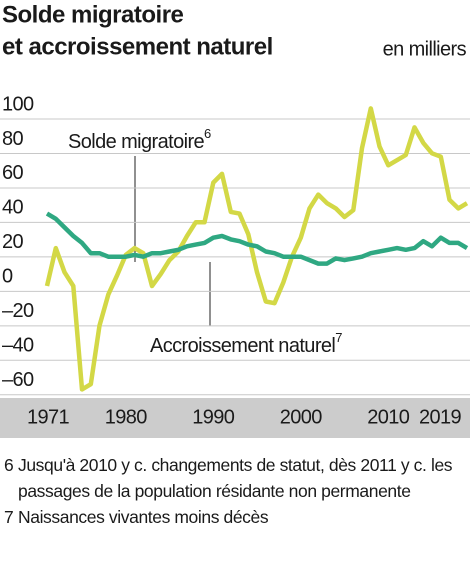 Image resolution: width=470 pixels, height=571 pixels. Describe the element at coordinates (143, 517) in the screenshot. I see `footnote-text: Naissances vivantes moins décès` at that location.